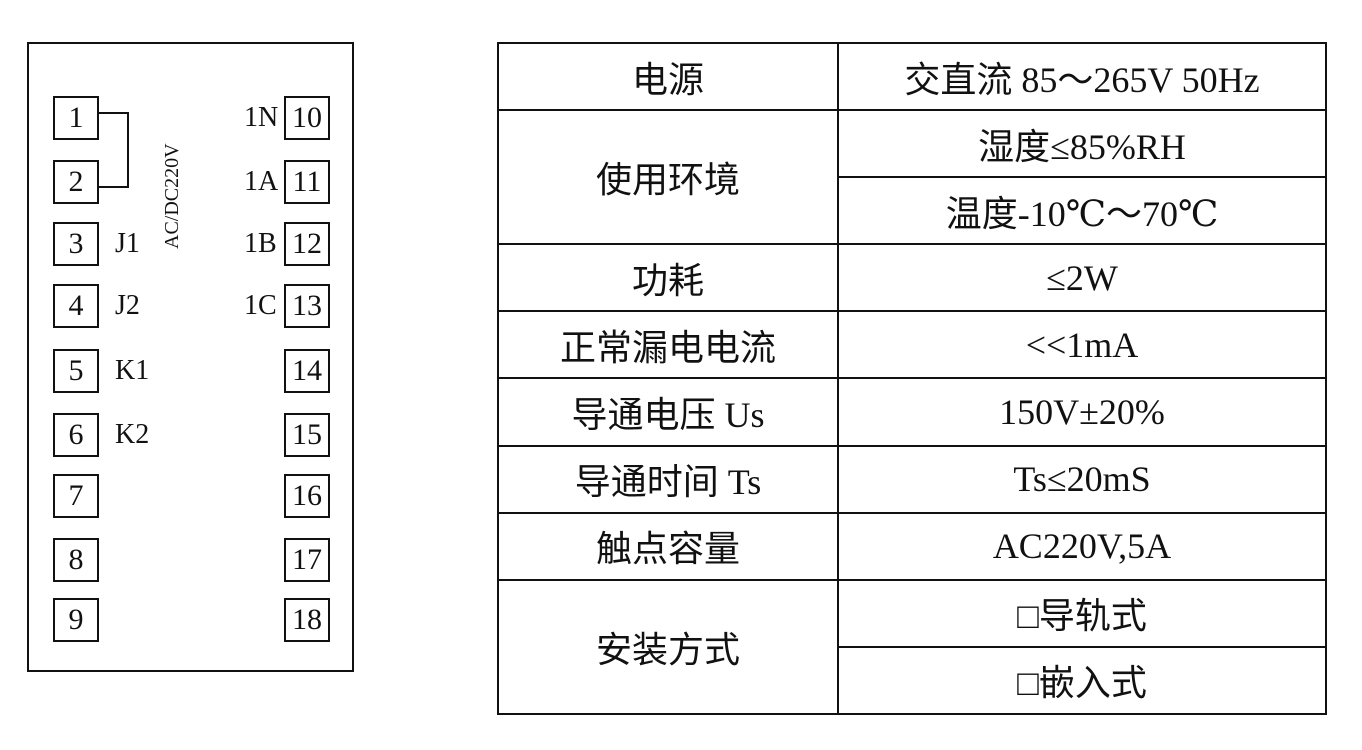 The image size is (1362, 750). I want to click on spec-value: 温度-10℃～70℃, so click(1082, 211).